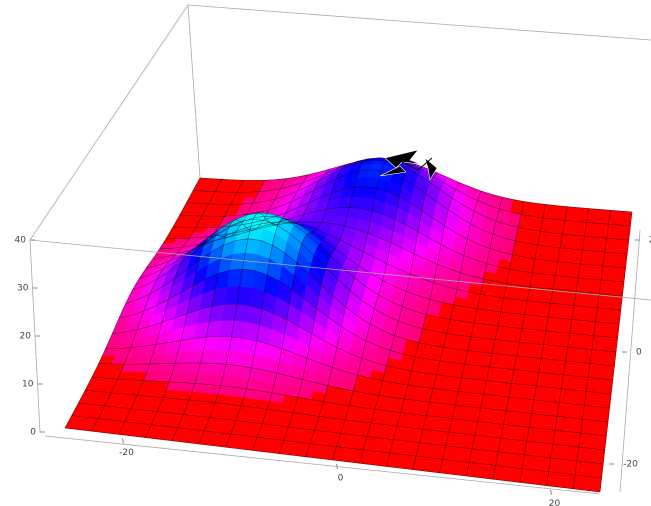 Image resolution: width=651 pixels, height=506 pixels. Describe the element at coordinates (23, 289) in the screenshot. I see `z-tick-label: 30` at that location.